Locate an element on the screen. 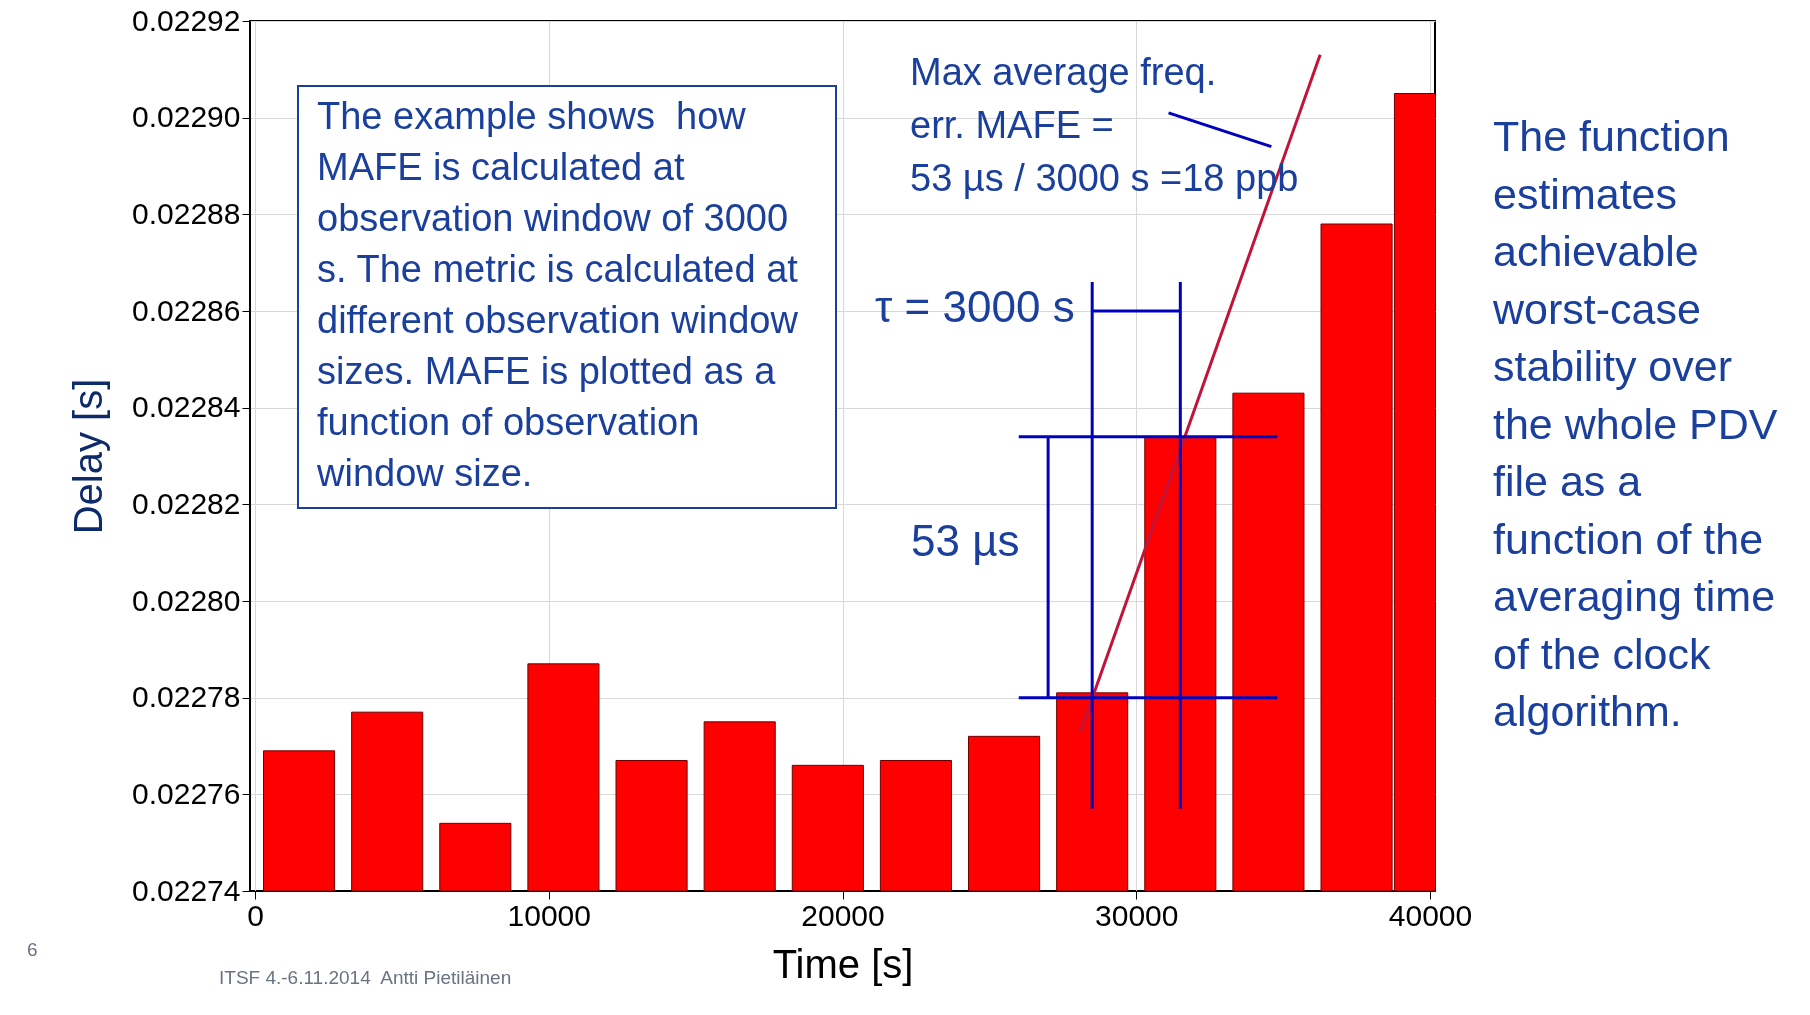 The height and width of the screenshot is (1015, 1810). y-tick-label: 0.02278 is located at coordinates (186, 697).